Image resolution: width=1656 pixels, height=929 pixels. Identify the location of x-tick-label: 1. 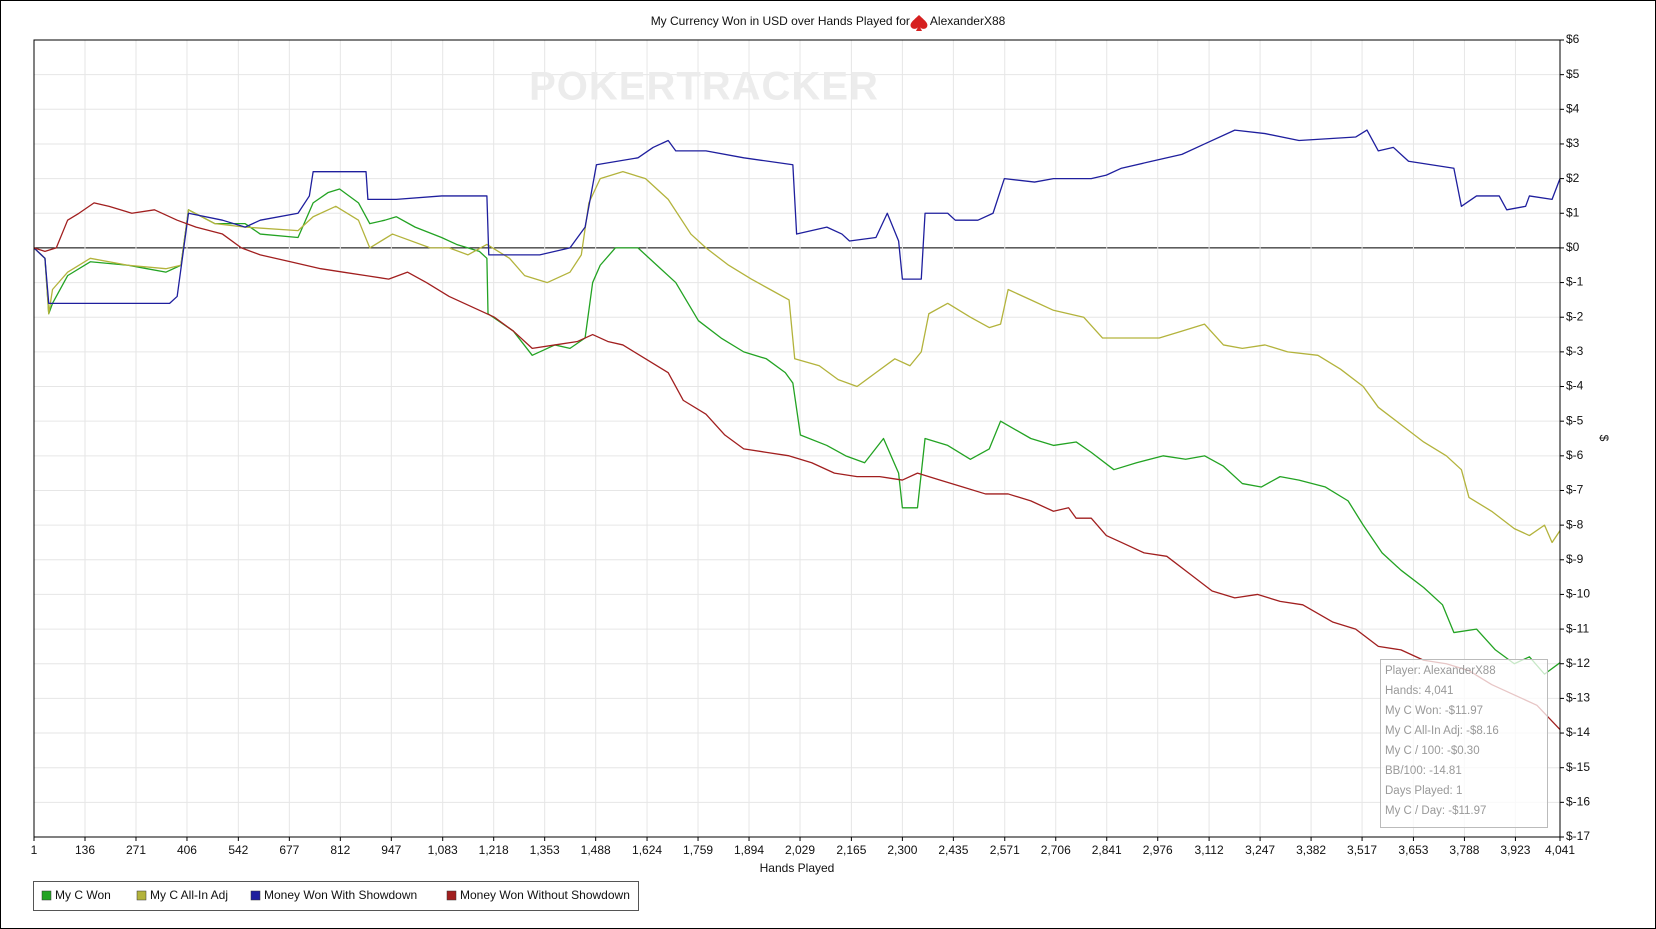
(34, 850).